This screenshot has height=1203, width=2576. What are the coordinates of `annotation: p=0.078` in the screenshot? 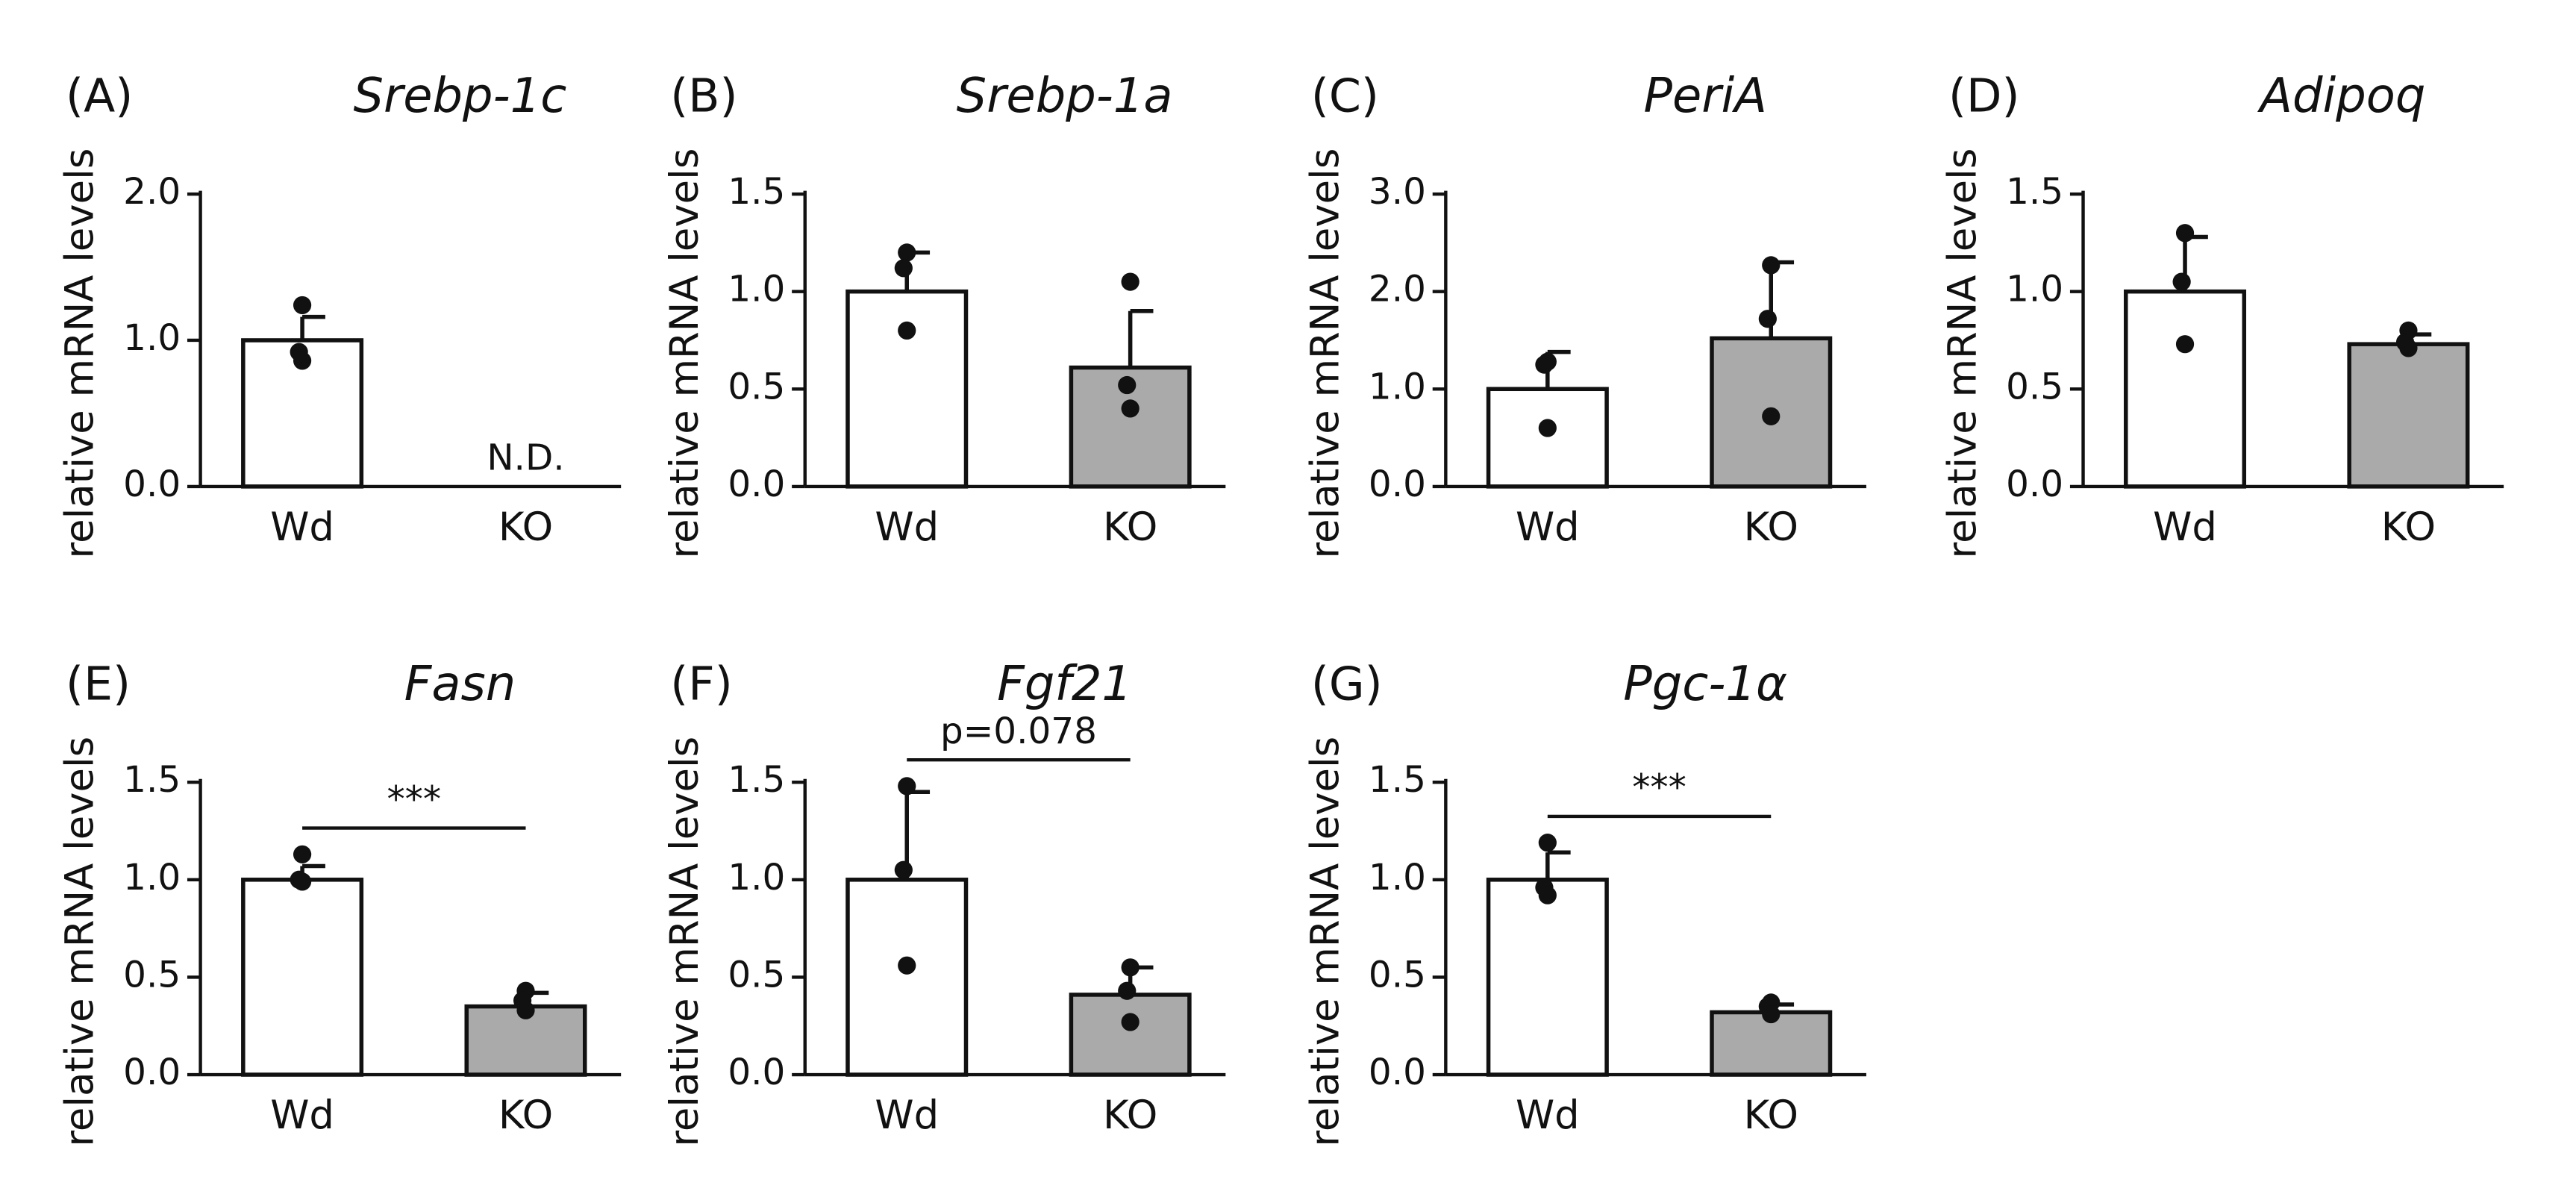 It's located at (1018, 731).